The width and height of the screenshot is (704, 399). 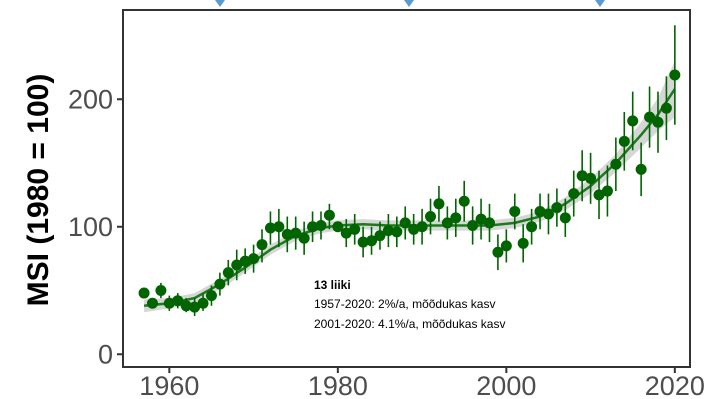 I want to click on y-tick-label: 100, so click(x=90, y=227).